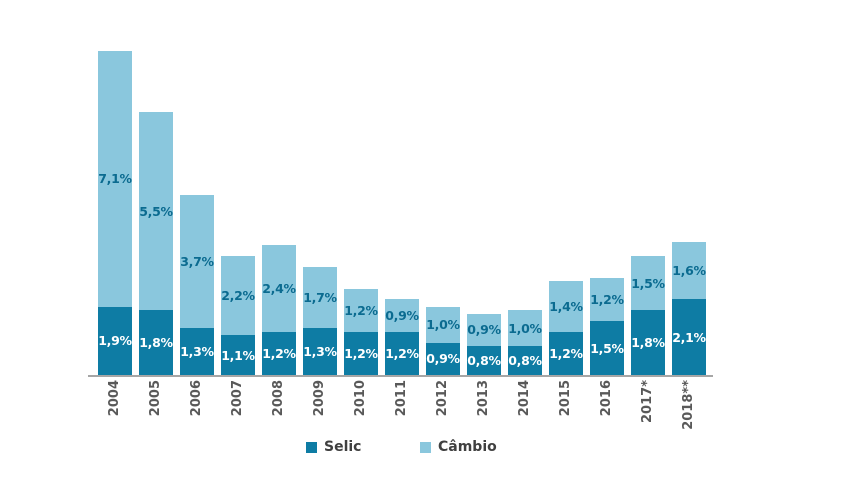  I want to click on x-axis-label-2016: 2016, so click(606, 398).